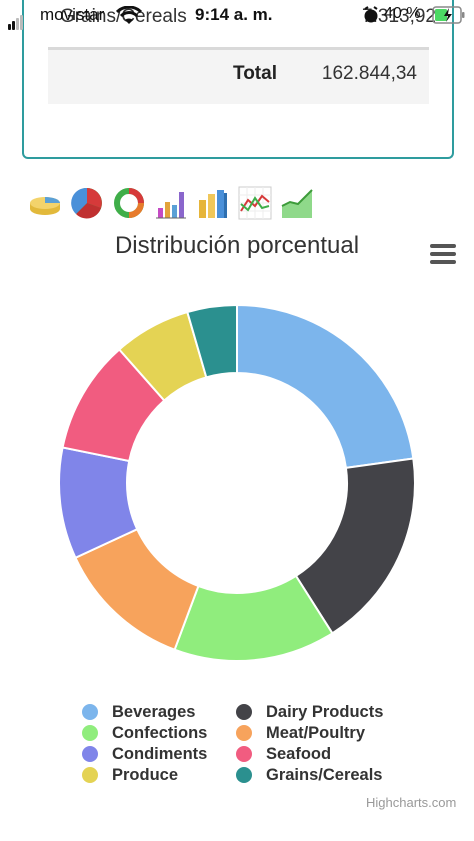 The image size is (474, 841). I want to click on total-value: 162.844,34, so click(369, 73).